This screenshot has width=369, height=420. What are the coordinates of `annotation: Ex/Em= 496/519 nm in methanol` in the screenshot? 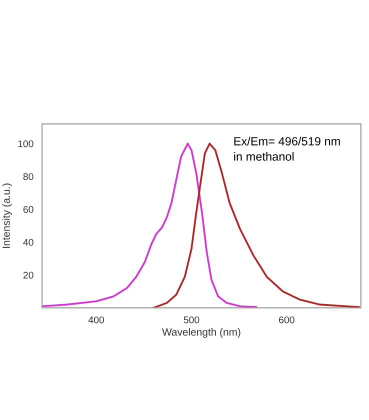 It's located at (287, 148).